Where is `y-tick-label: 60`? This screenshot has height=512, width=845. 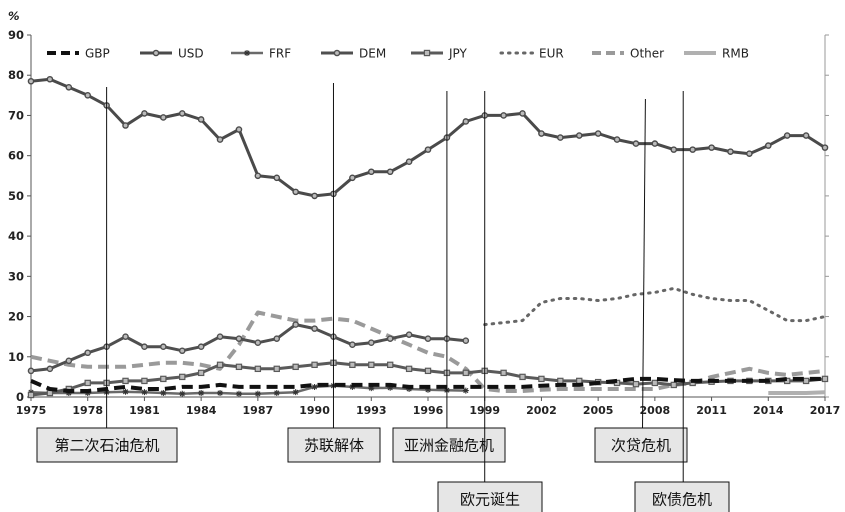
y-tick-label: 60 is located at coordinates (16, 156).